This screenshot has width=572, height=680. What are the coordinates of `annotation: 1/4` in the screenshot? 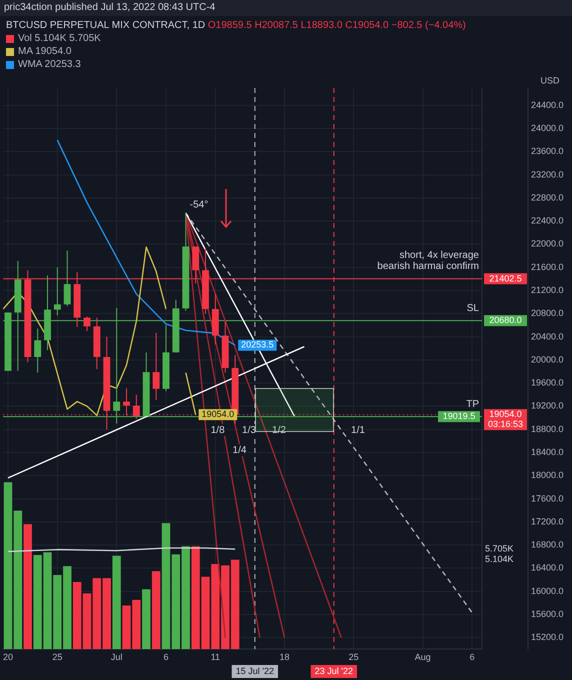 It's located at (239, 450).